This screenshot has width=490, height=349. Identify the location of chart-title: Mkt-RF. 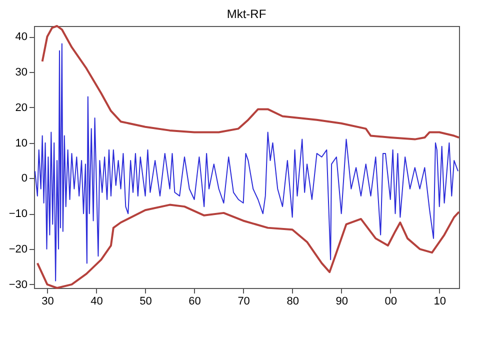
(246, 14).